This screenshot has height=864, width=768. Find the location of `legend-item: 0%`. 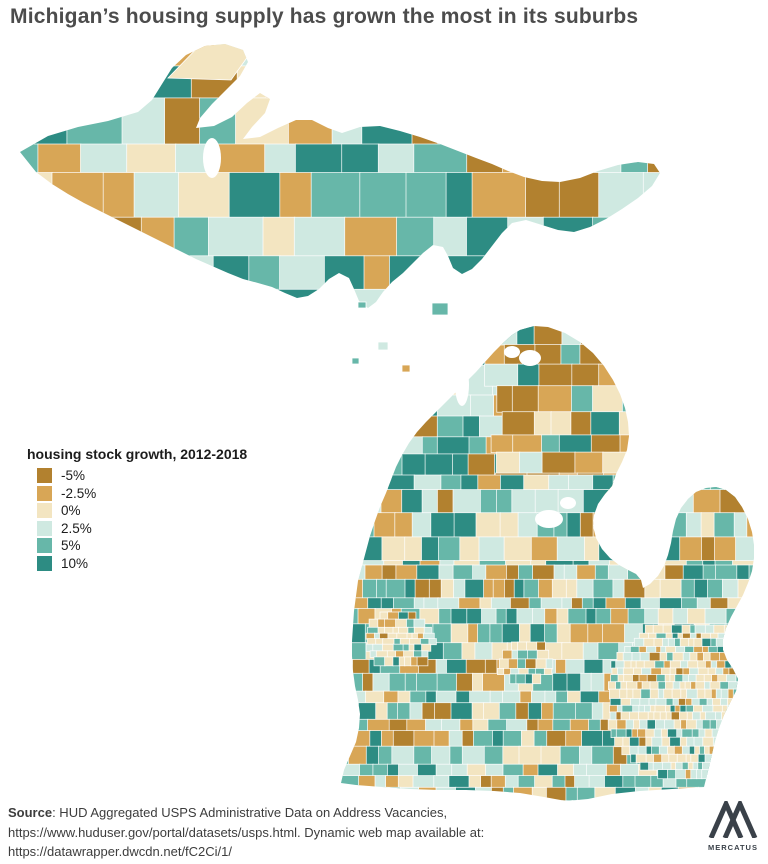

legend-item: 0% is located at coordinates (142, 511).